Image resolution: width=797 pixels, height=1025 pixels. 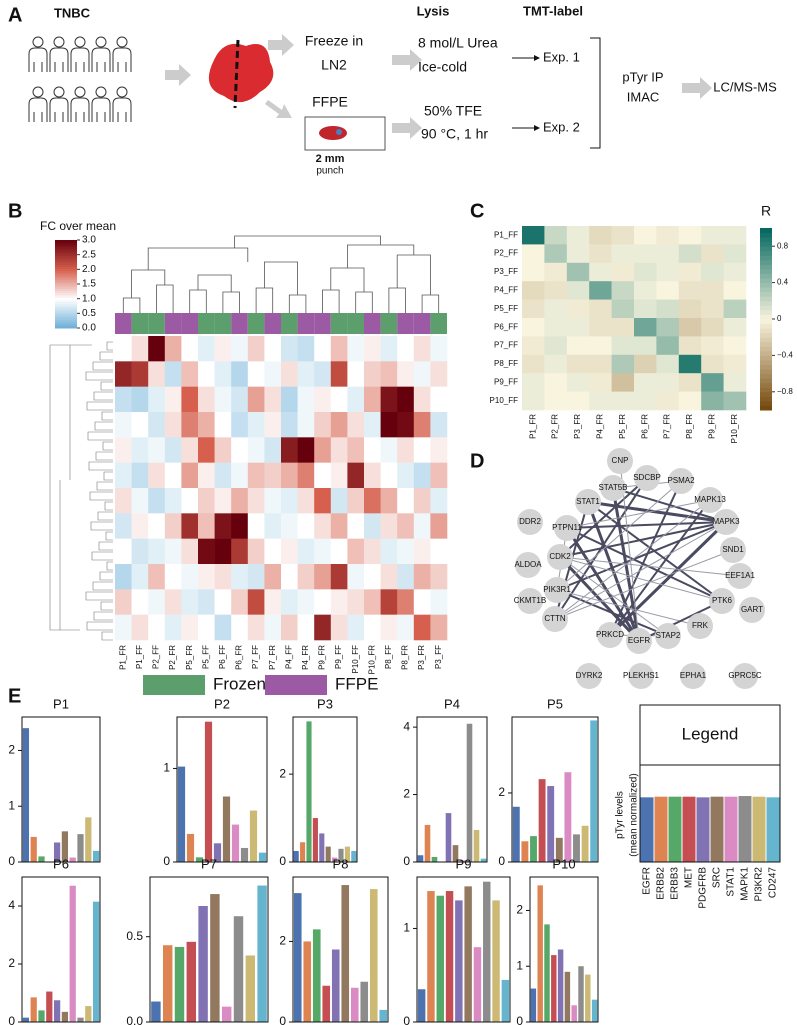 I want to click on colorbar-label: FC over mean, so click(x=78, y=226).